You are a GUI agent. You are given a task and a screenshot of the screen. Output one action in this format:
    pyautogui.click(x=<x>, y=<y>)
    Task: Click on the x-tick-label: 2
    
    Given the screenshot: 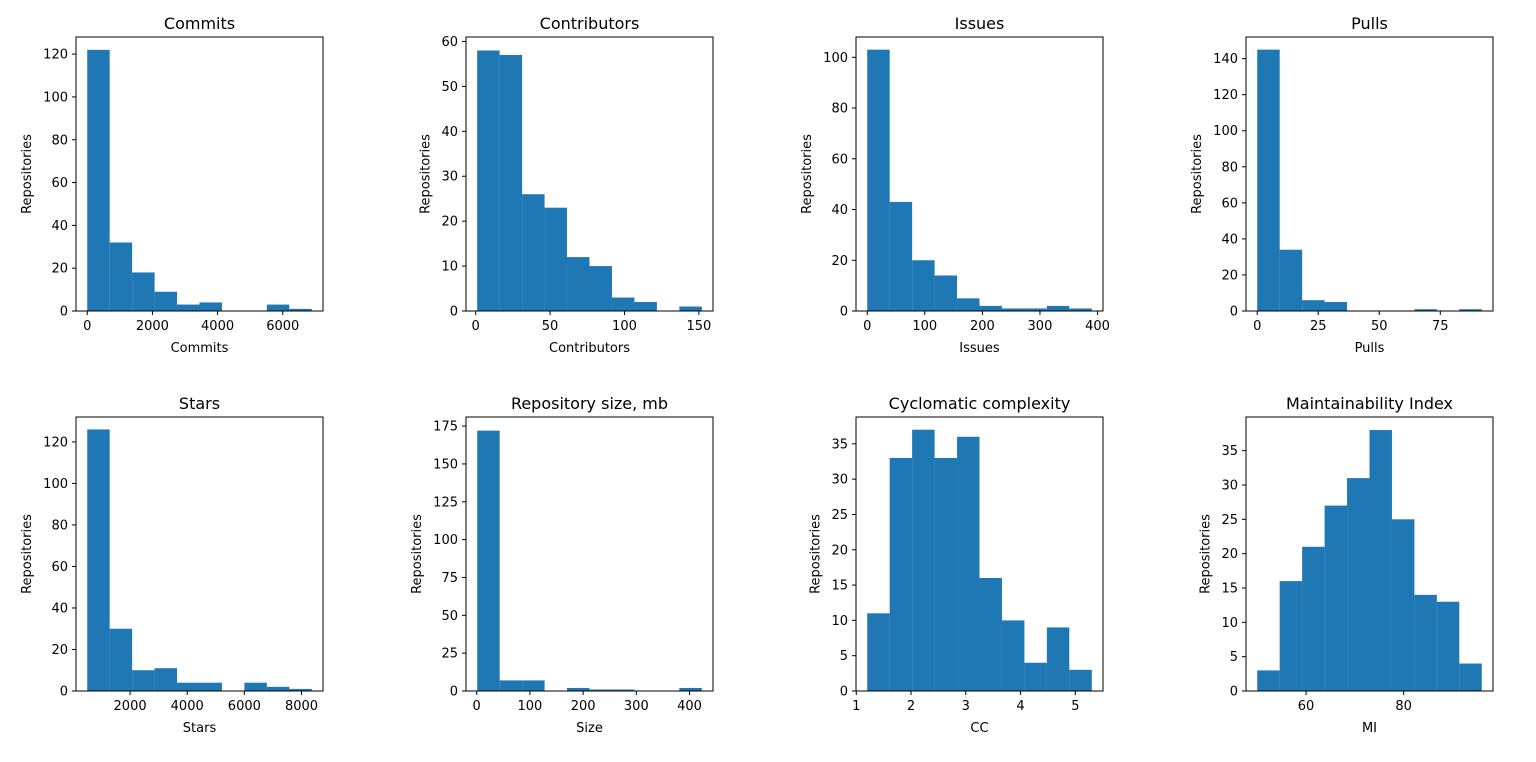 What is the action you would take?
    pyautogui.click(x=911, y=706)
    